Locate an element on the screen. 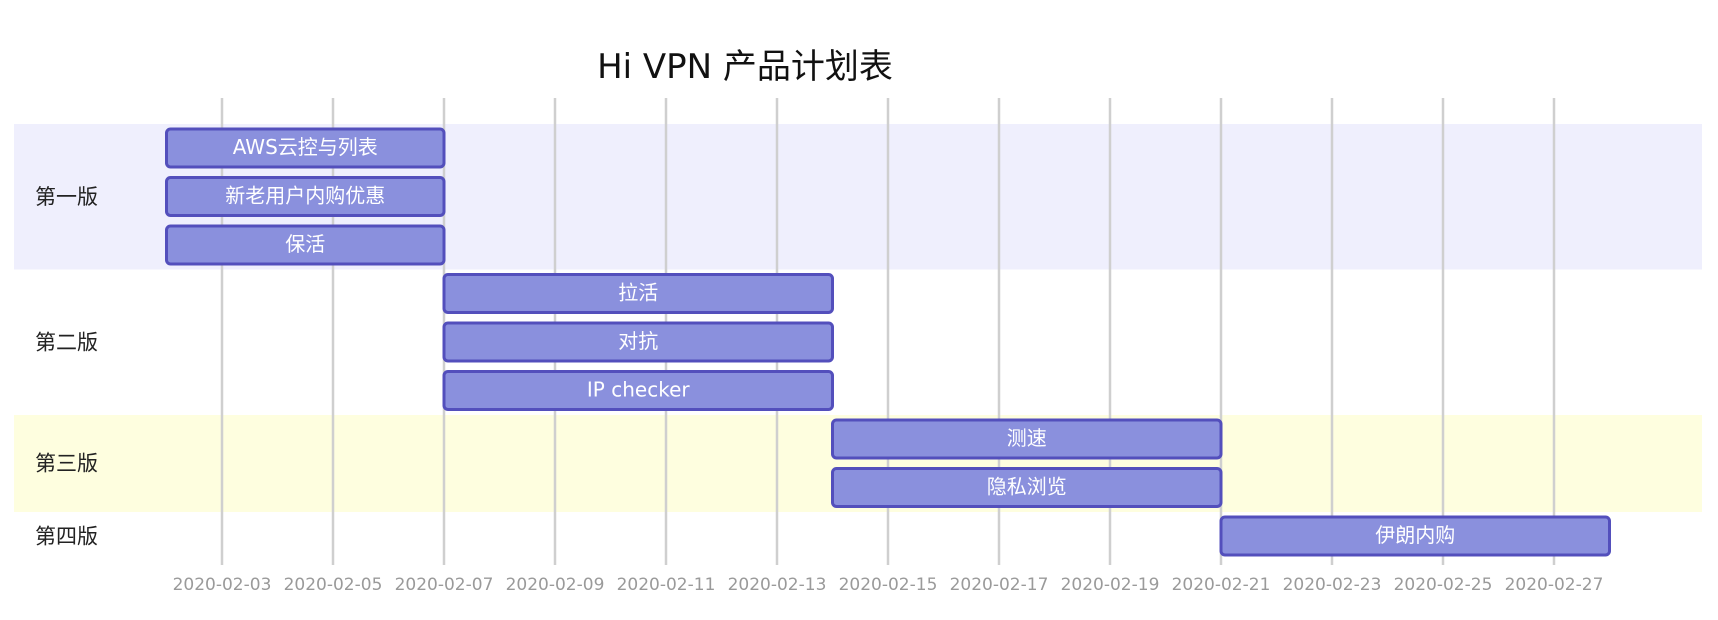 The width and height of the screenshot is (1718, 620). section-label: 第三版 is located at coordinates (66, 464).